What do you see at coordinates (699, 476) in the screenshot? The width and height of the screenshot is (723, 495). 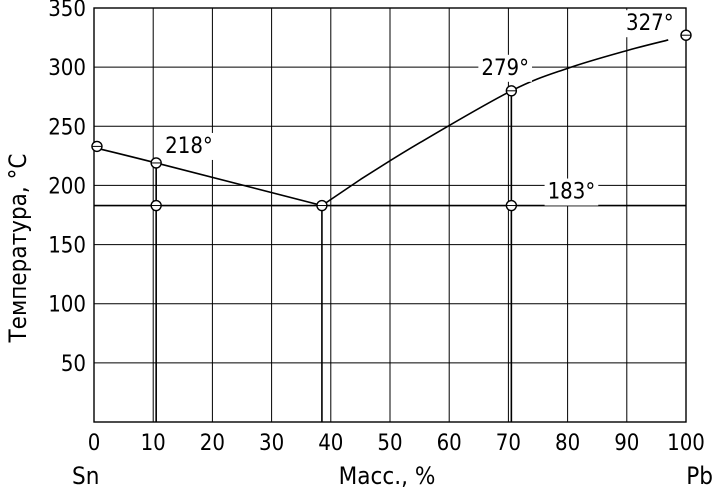 I see `x-right-label: Pb` at bounding box center [699, 476].